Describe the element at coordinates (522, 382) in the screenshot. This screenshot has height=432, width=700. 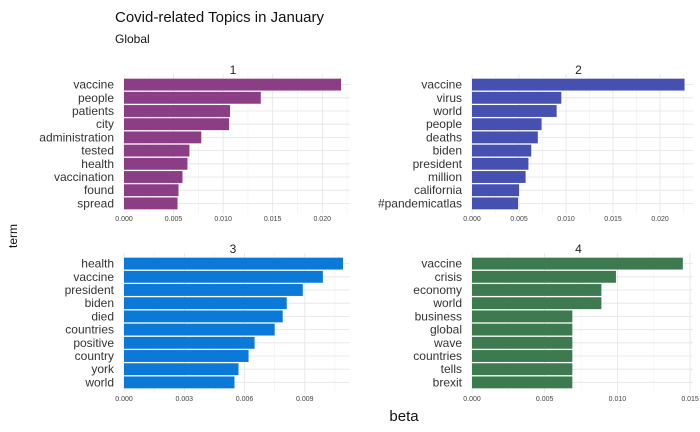
I see `bar-brexit` at that location.